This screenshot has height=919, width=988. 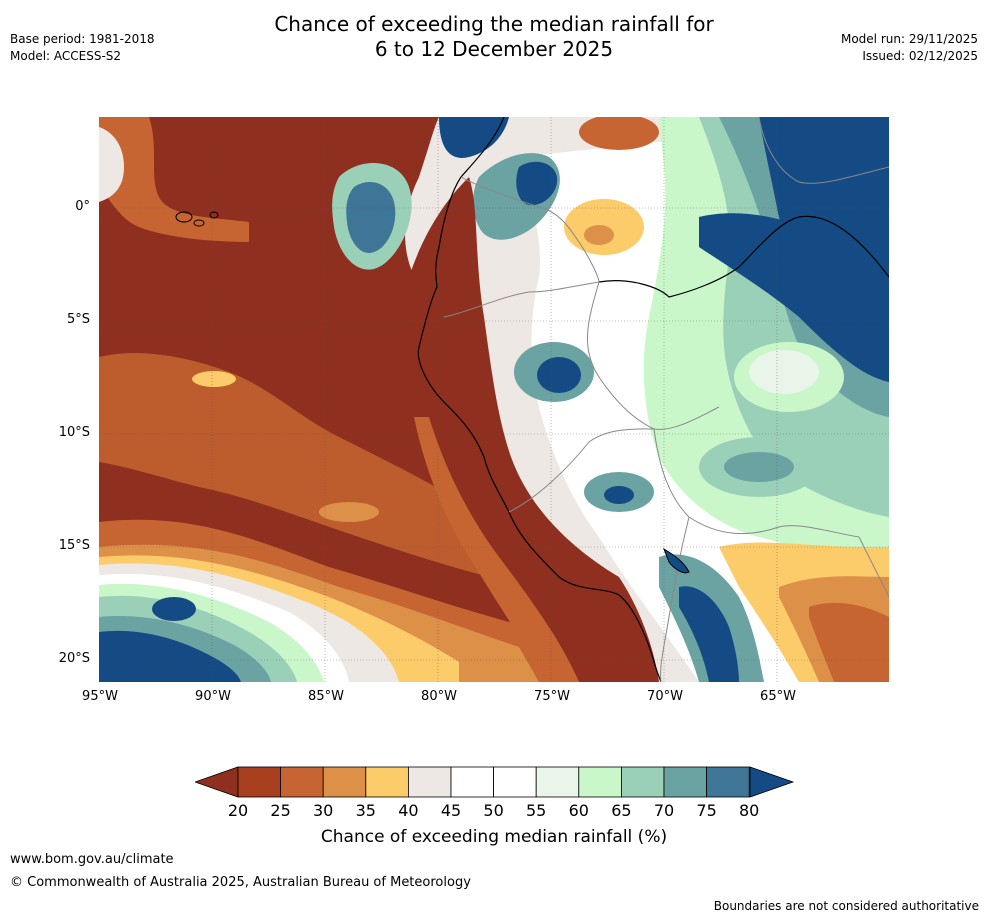 I want to click on colorbar-tick: 40, so click(x=408, y=810).